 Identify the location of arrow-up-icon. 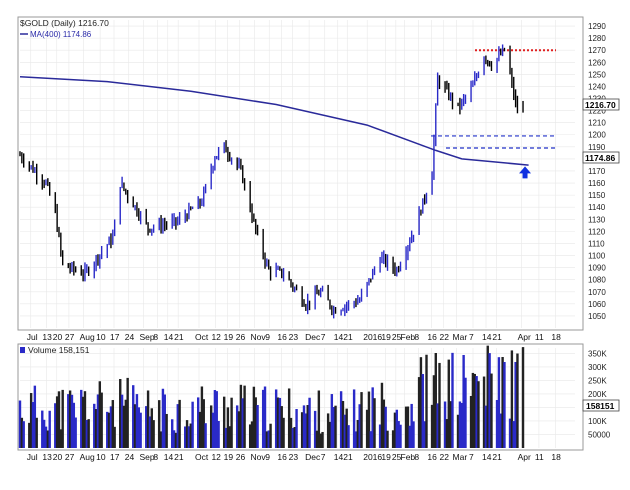
(525, 172).